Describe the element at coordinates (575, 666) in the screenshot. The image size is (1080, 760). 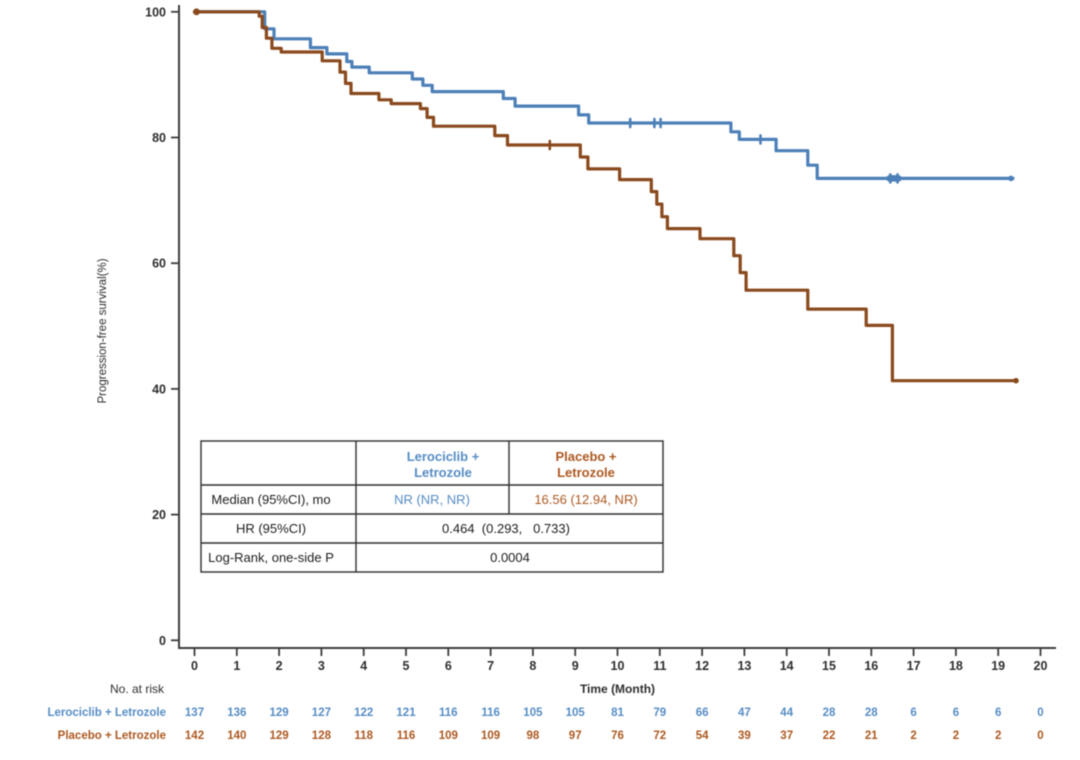
I see `svg-text: 9` at that location.